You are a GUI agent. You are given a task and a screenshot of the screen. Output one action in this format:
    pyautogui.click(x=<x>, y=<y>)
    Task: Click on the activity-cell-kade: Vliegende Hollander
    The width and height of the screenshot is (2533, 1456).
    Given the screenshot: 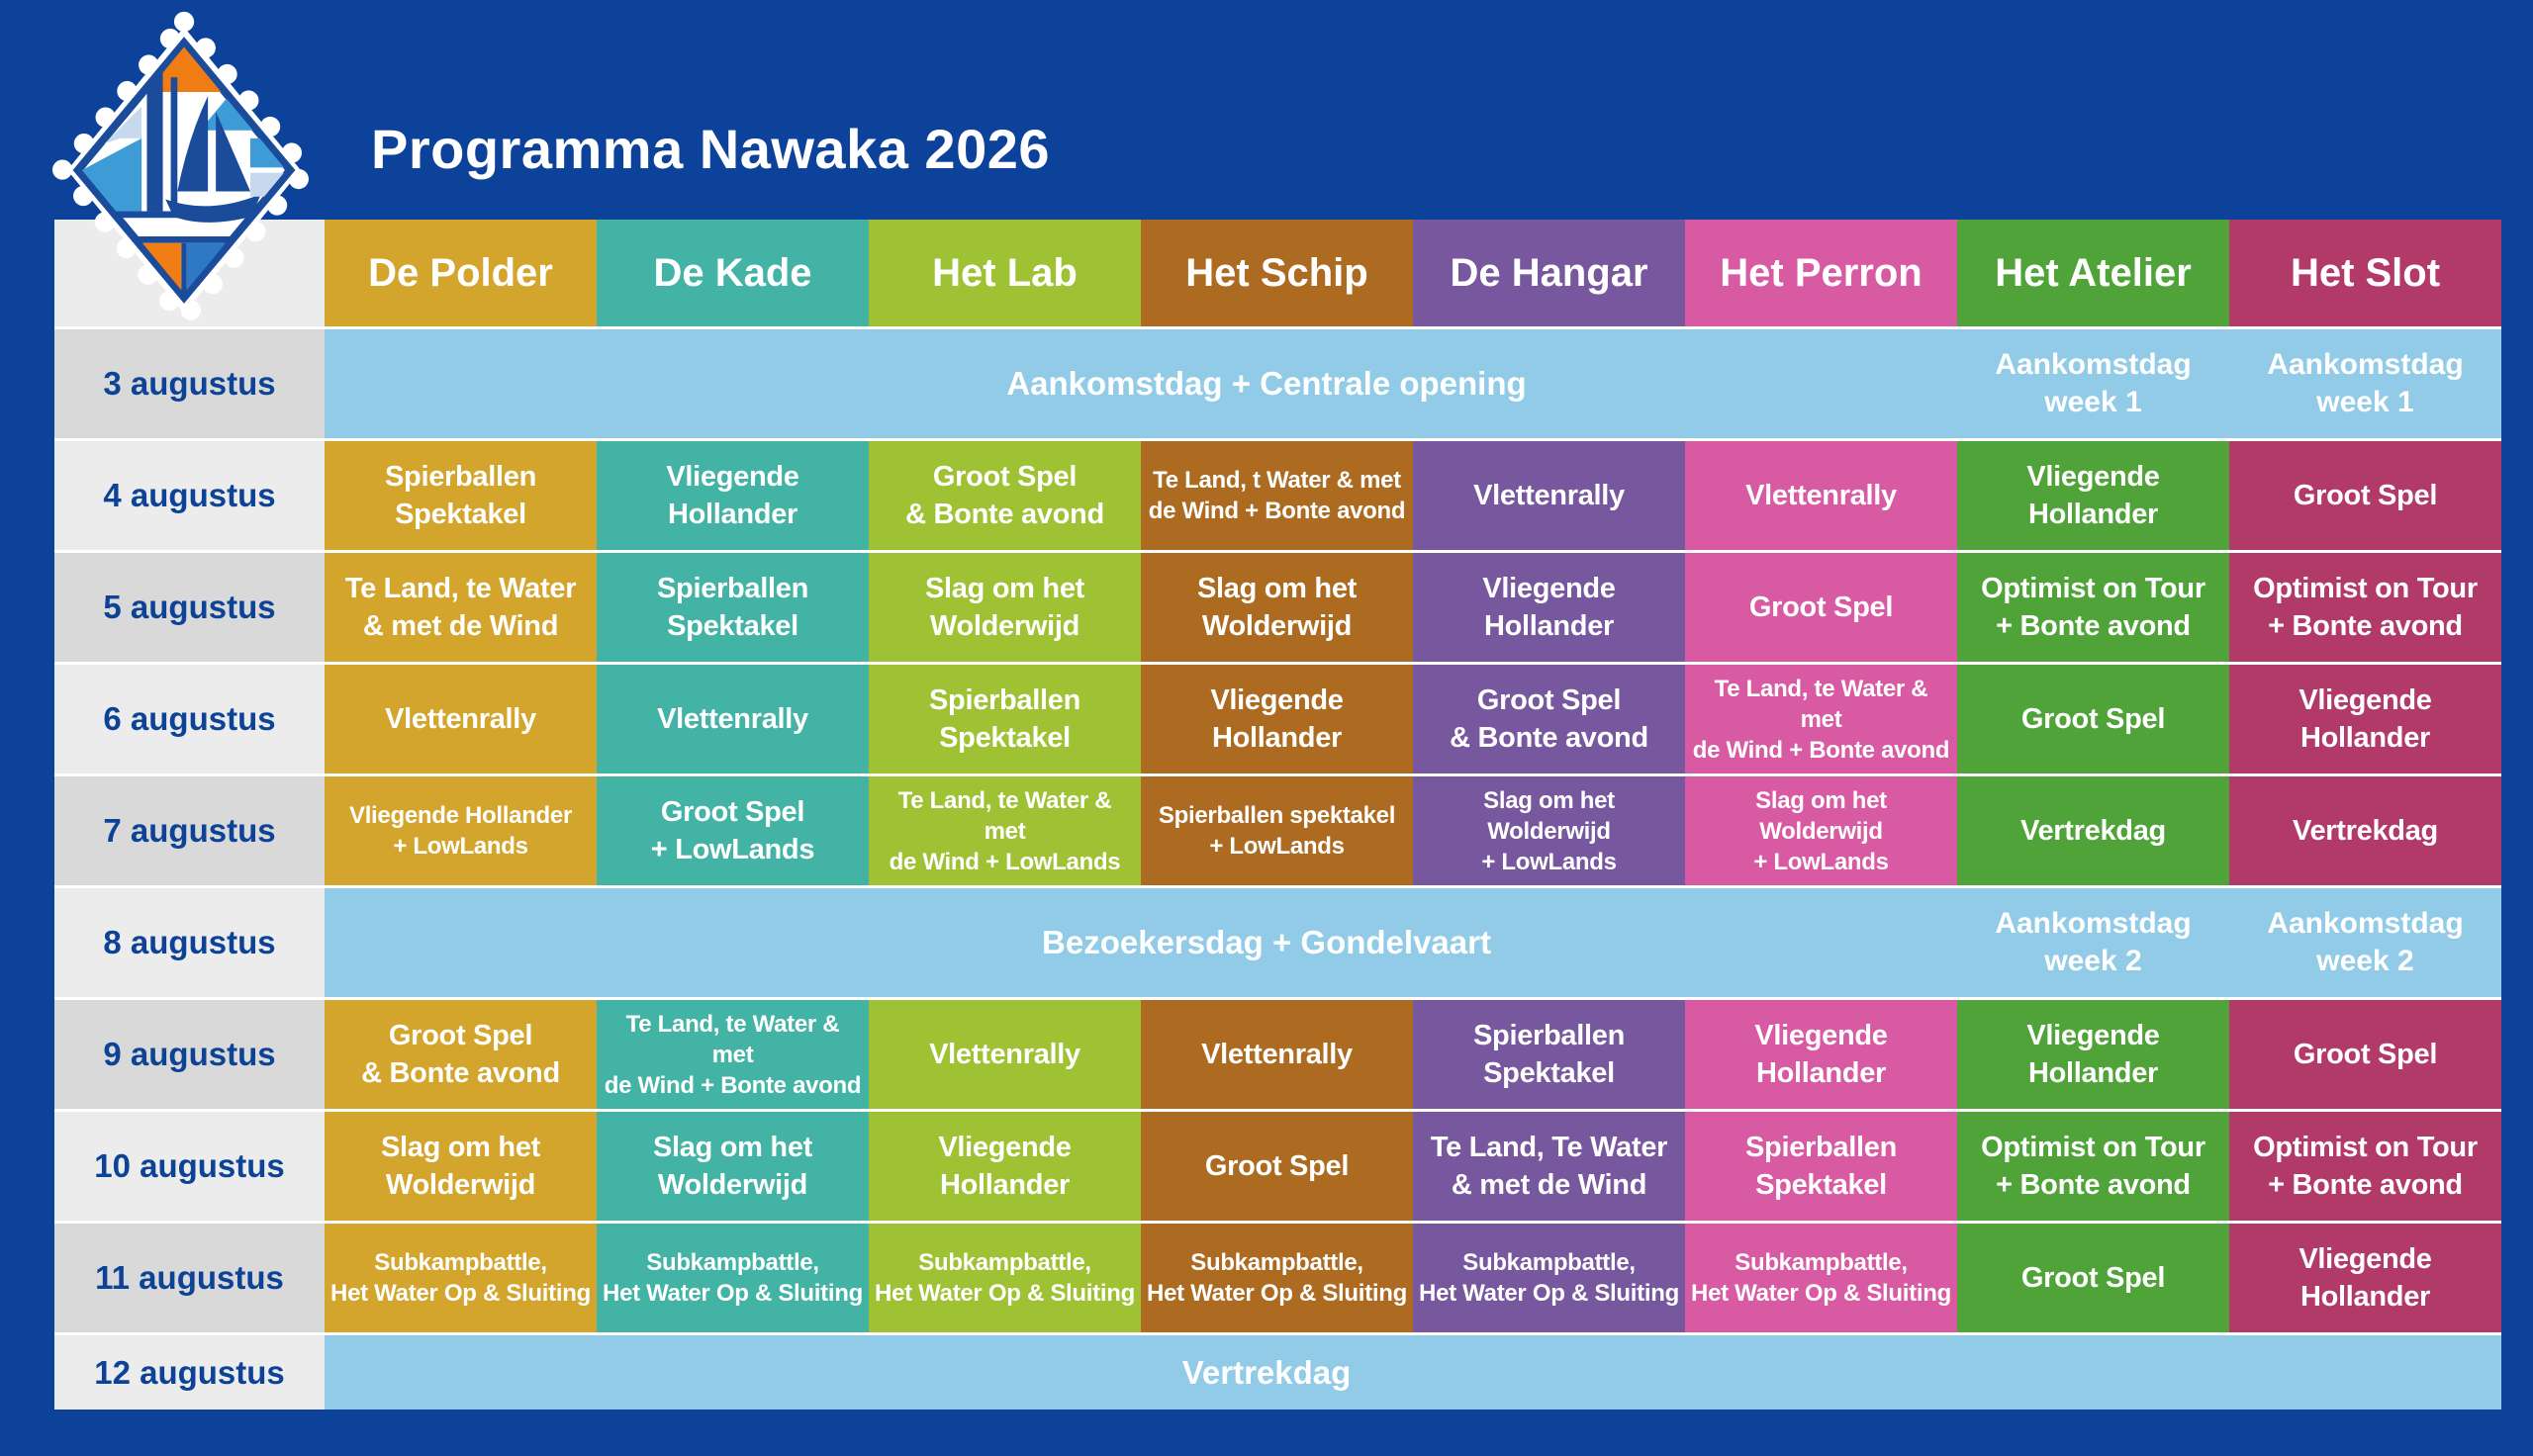 What is the action you would take?
    pyautogui.click(x=733, y=494)
    